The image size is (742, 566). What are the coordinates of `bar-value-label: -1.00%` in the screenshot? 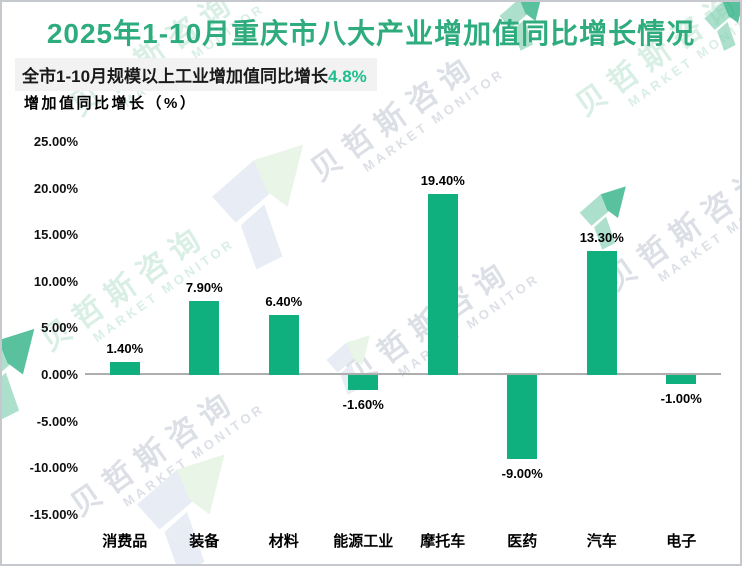 It's located at (681, 398).